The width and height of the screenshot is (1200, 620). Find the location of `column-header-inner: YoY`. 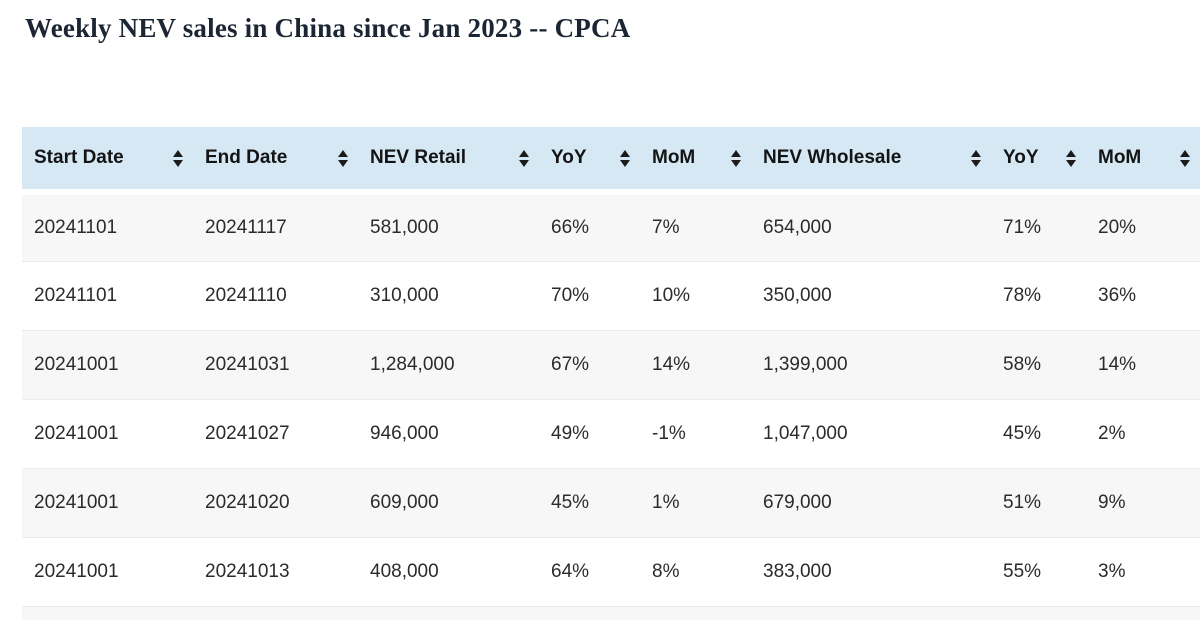

column-header-inner: YoY is located at coordinates (1038, 158).